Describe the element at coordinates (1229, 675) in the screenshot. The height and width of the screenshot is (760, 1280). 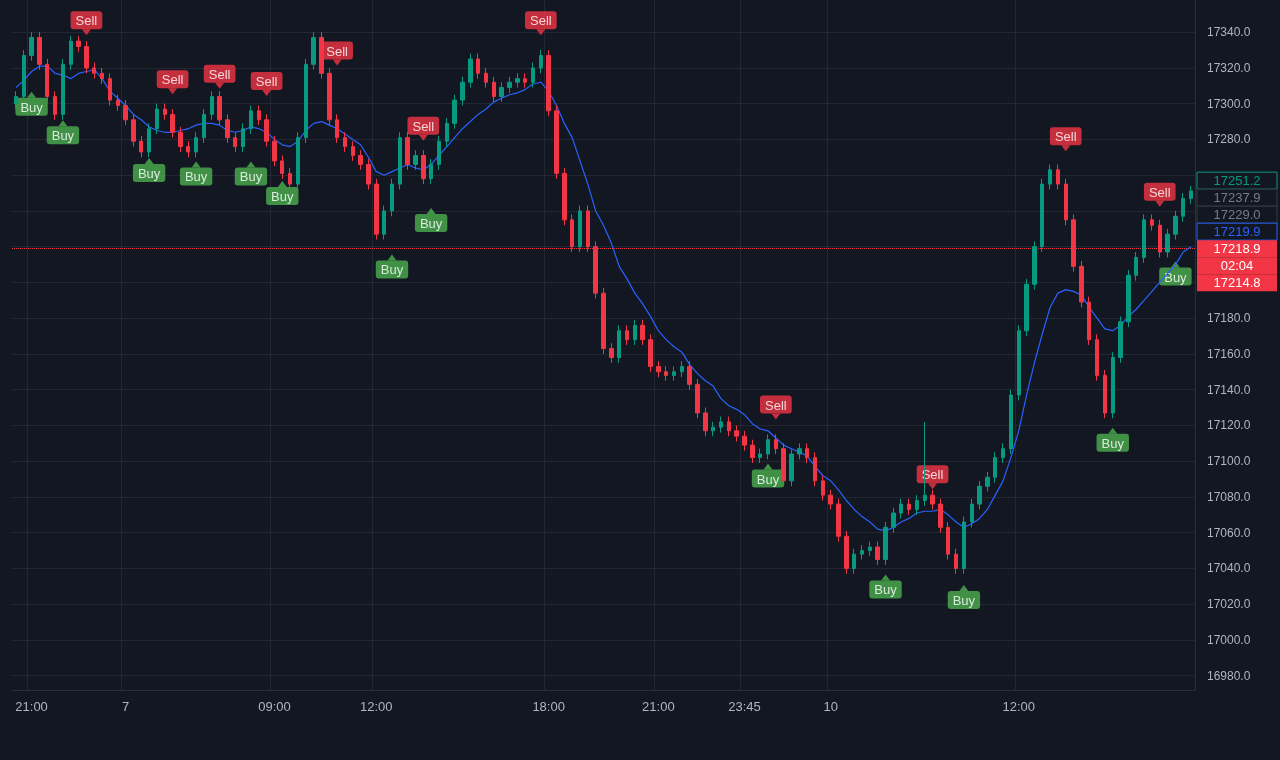
I see `y-tick-label: 16980.0` at that location.